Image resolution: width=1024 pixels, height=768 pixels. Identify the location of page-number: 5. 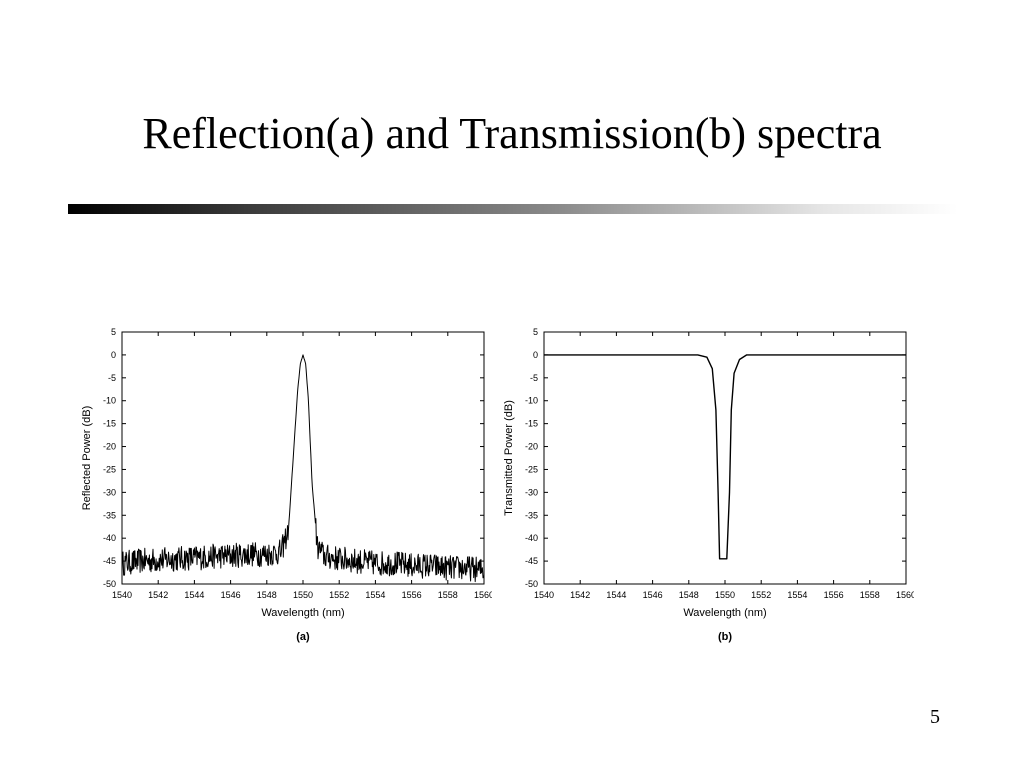
(935, 717).